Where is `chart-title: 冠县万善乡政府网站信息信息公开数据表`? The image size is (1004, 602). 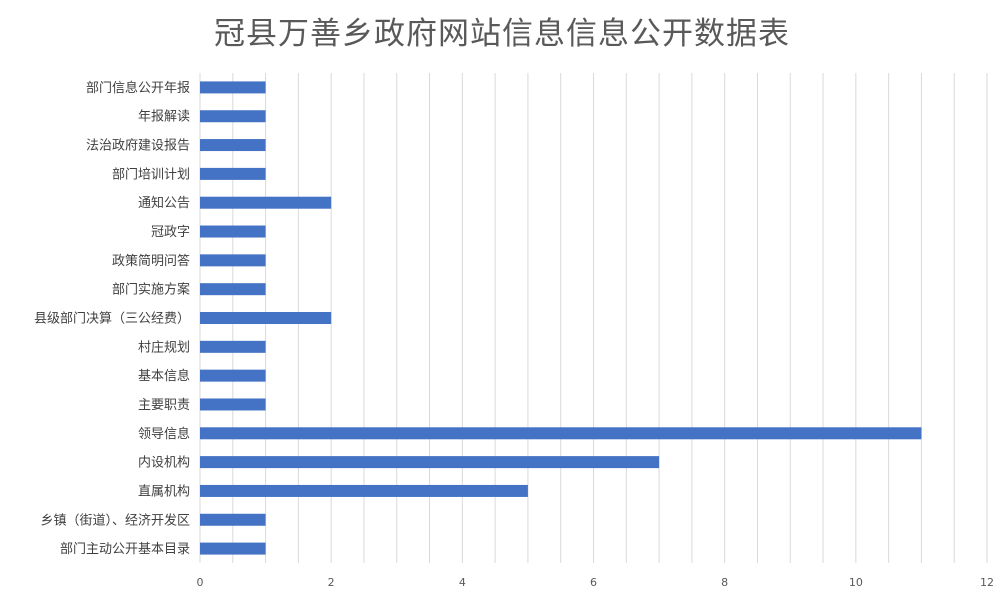
chart-title: 冠县万善乡政府网站信息信息公开数据表 is located at coordinates (502, 34).